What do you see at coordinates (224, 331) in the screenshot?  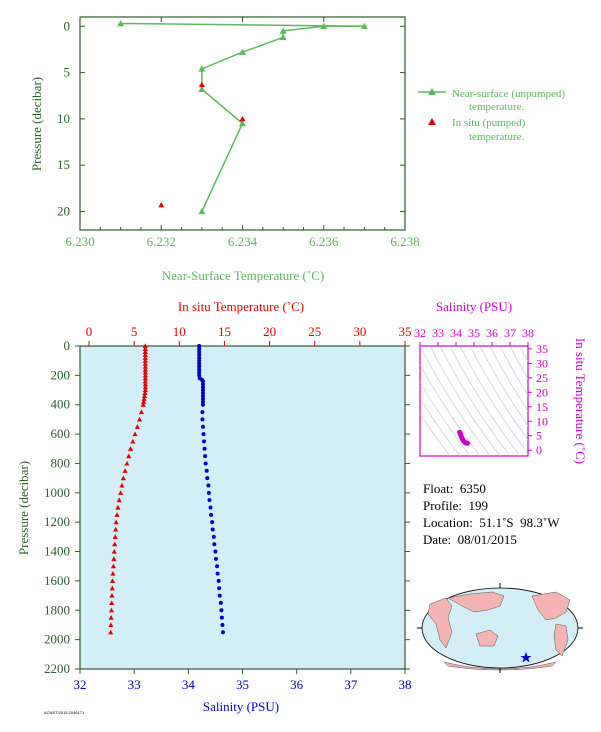 I see `temperature-tick-label: 15` at bounding box center [224, 331].